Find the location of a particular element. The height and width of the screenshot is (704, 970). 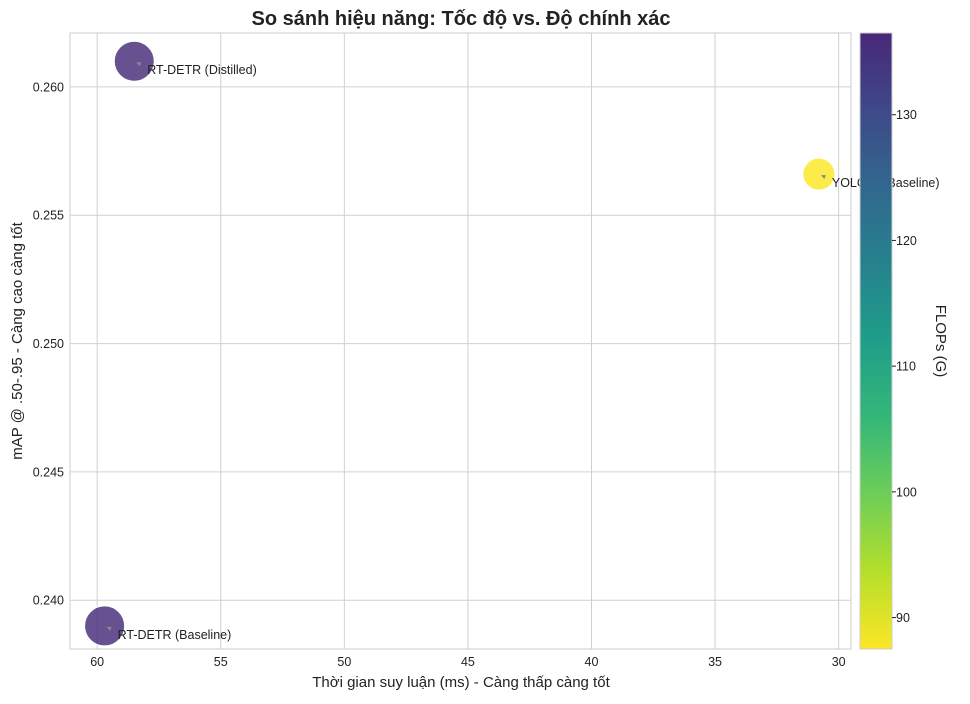

colorbar-tick-label: 100 is located at coordinates (906, 492).